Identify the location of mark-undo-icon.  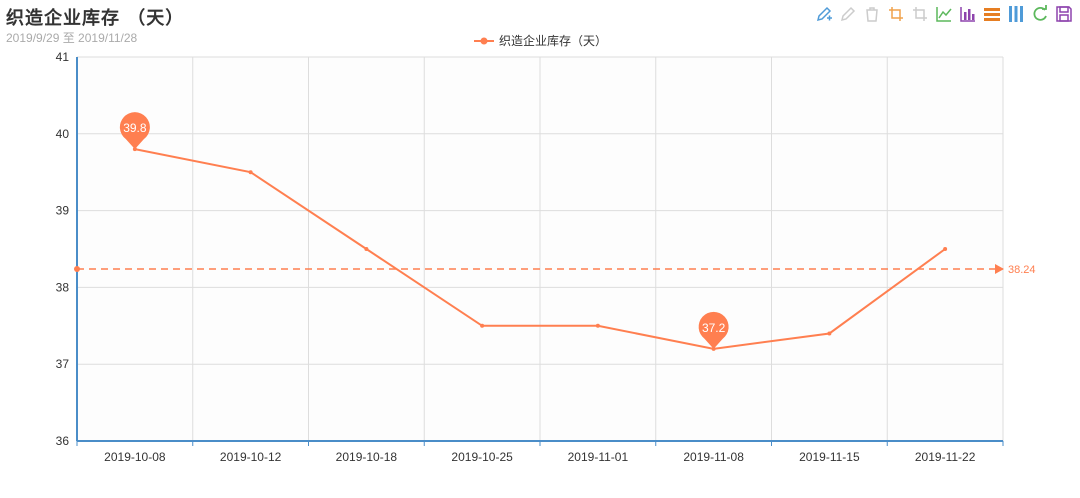
(848, 14).